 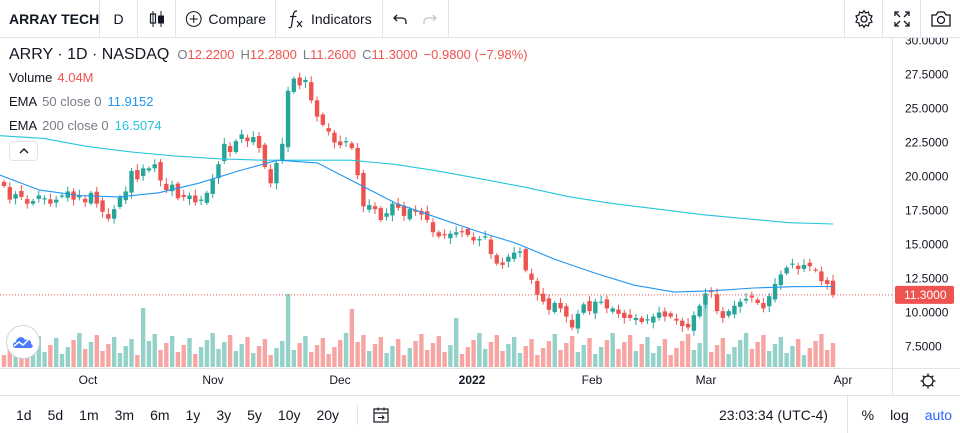 What do you see at coordinates (55, 414) in the screenshot?
I see `range-5d: 5d` at bounding box center [55, 414].